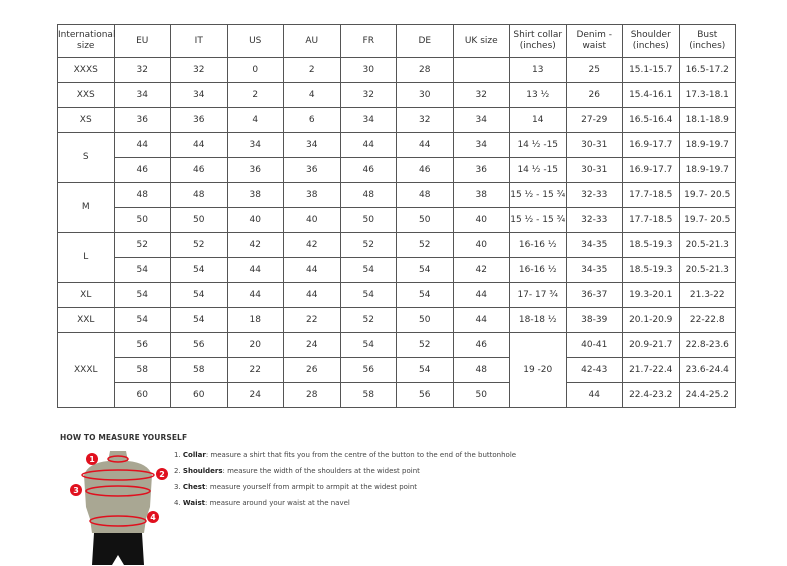 The image size is (787, 566). Describe the element at coordinates (651, 295) in the screenshot. I see `table-cell: 19.3-20.1` at that location.